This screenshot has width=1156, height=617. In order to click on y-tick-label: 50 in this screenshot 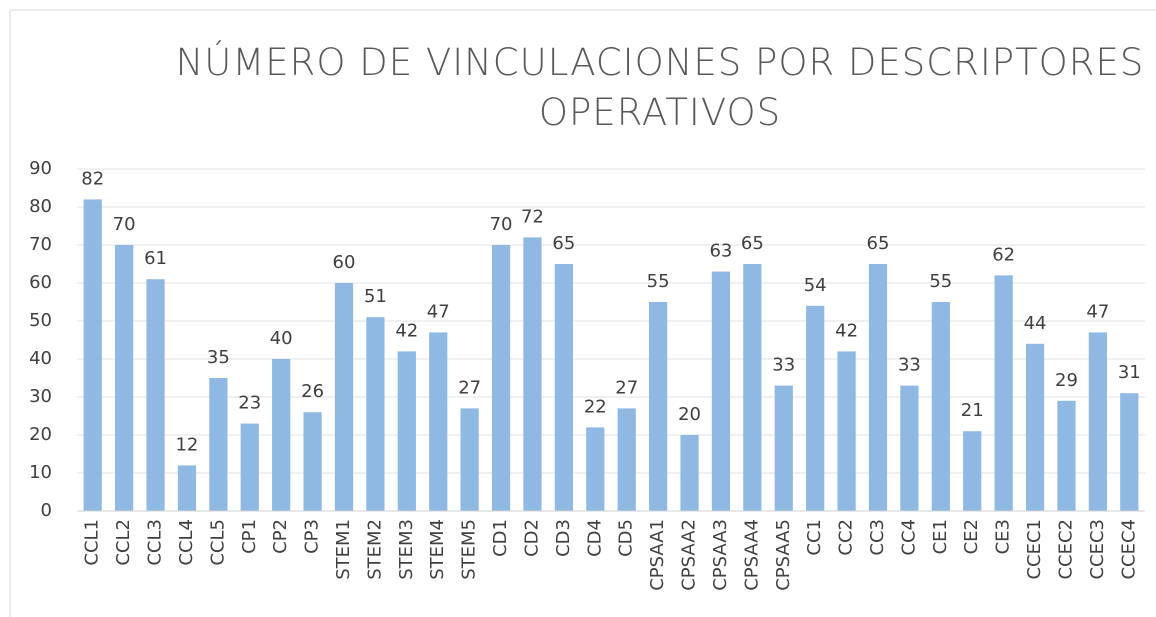, I will do `click(40, 320)`.